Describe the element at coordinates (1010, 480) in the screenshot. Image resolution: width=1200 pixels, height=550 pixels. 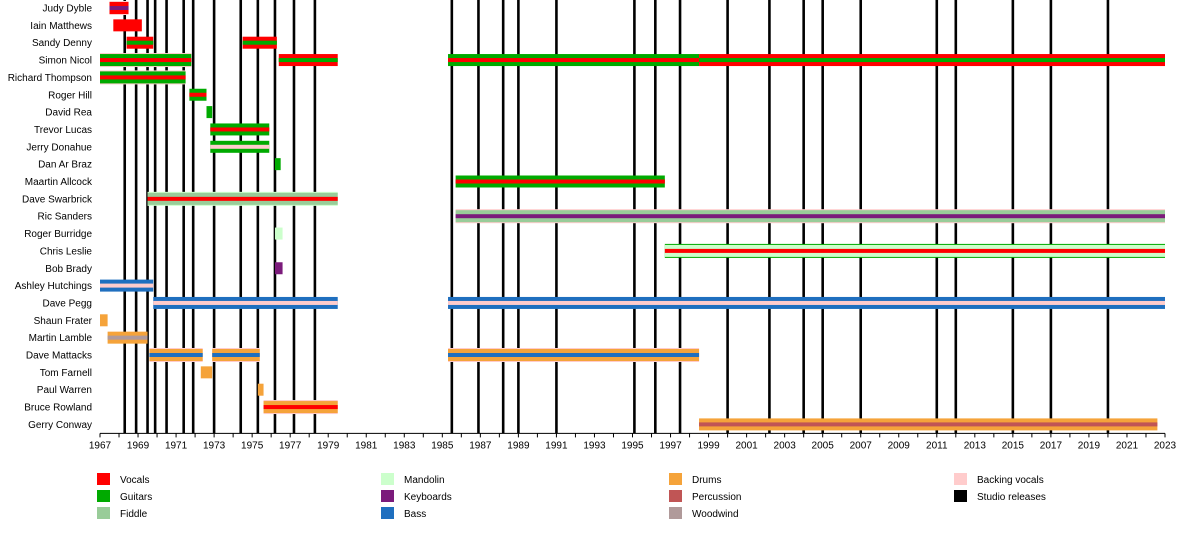
I see `legend-label: Backing vocals` at that location.